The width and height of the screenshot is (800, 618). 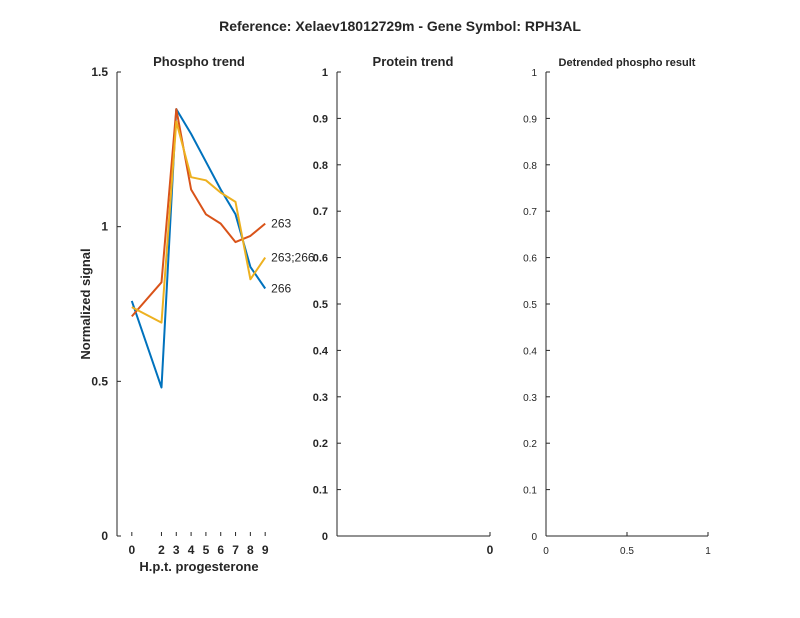 I want to click on phospho-trend-ylabel: Normalized signal, so click(x=85, y=303).